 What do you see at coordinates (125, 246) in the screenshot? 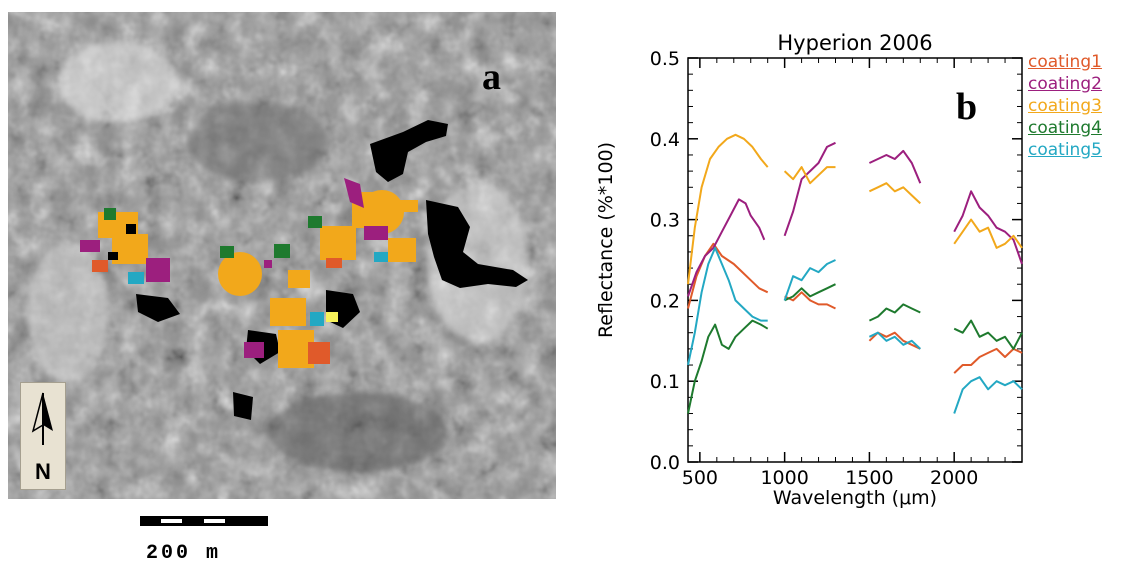
I see `cluster-left` at bounding box center [125, 246].